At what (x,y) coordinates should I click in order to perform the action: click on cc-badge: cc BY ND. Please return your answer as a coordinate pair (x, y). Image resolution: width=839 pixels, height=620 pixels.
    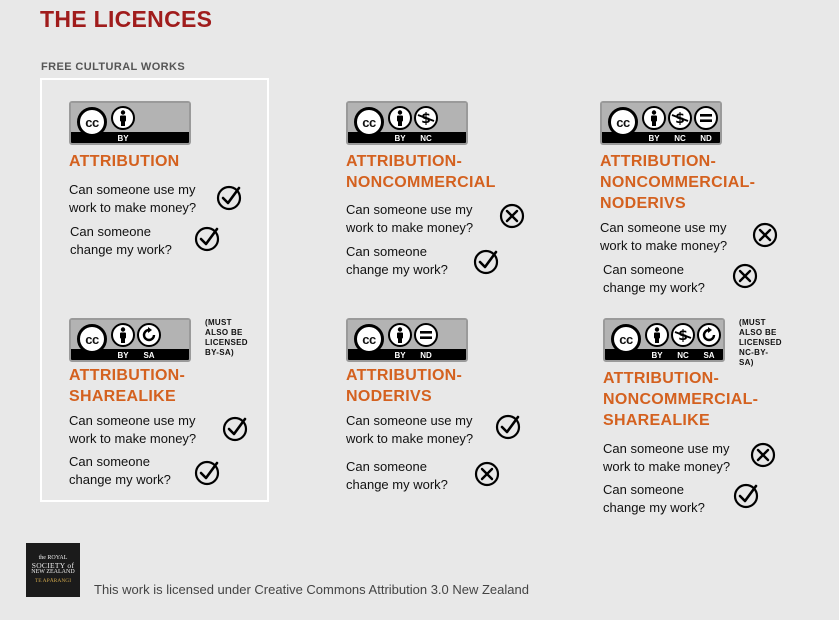
    Looking at the image, I should click on (407, 340).